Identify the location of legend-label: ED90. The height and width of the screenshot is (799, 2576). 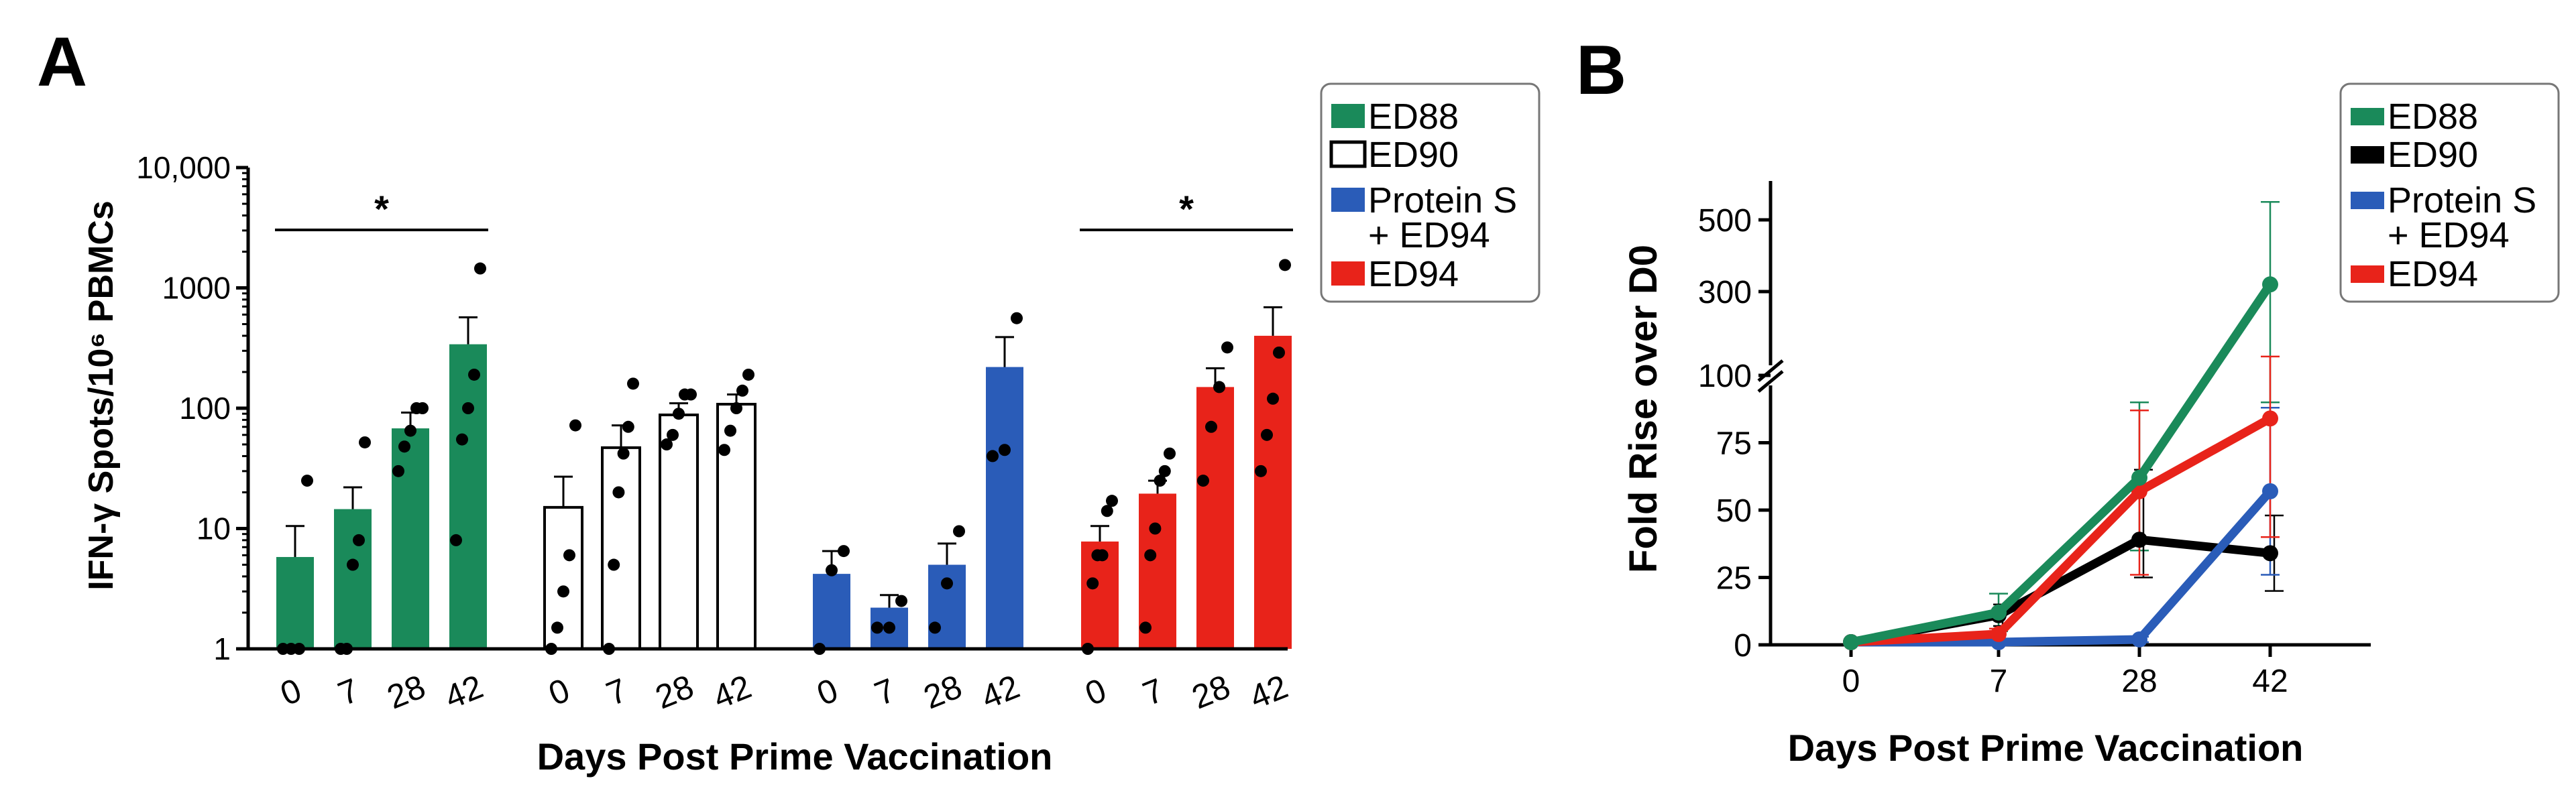
(2433, 155).